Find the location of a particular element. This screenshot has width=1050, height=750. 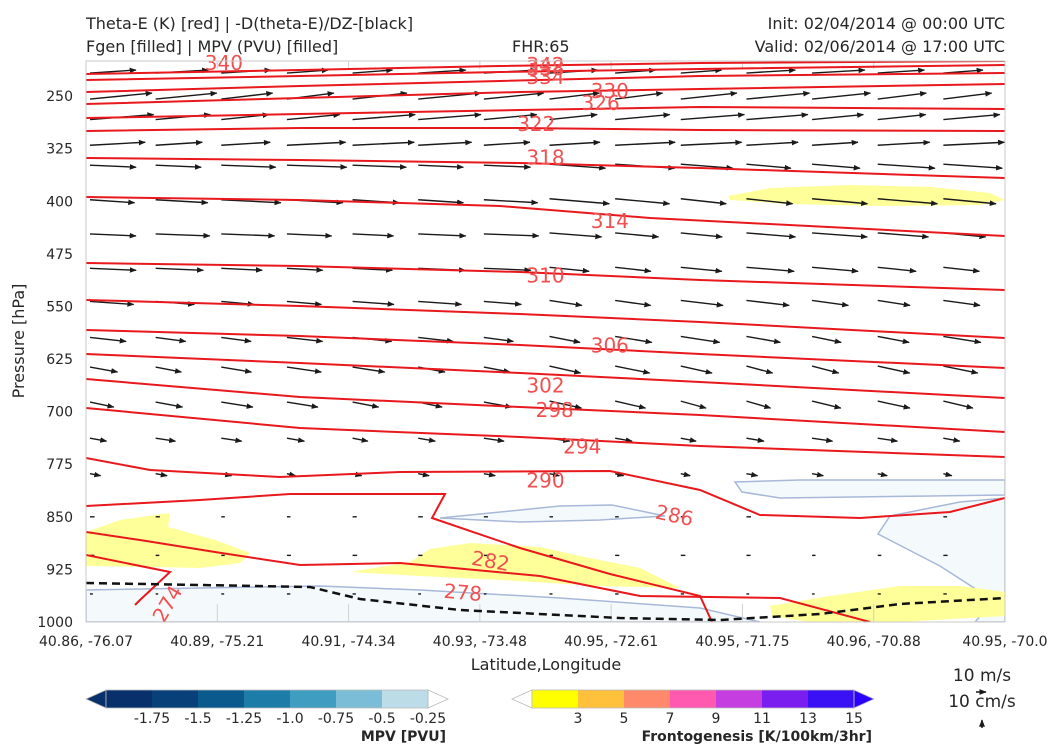

colorbar-tick-label: -0.5 is located at coordinates (381, 719).